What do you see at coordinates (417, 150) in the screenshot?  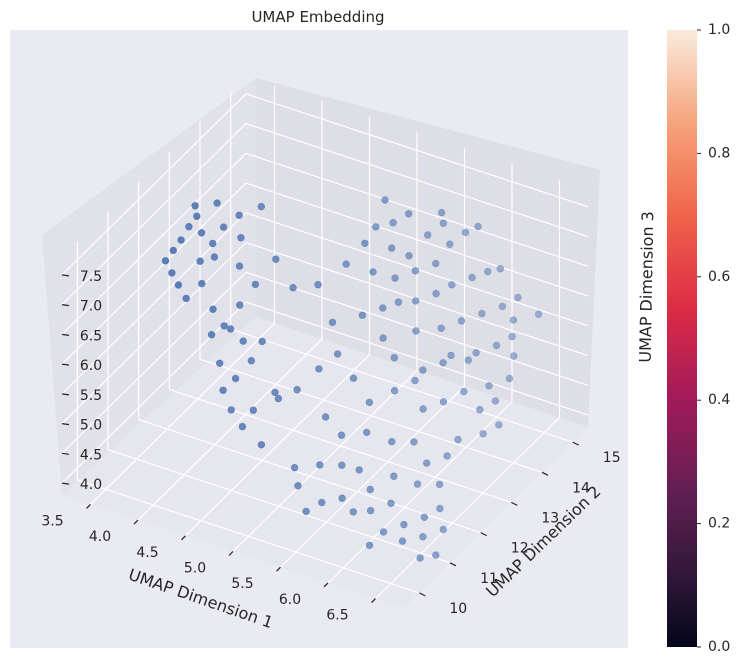 I see `z-gridline-left` at bounding box center [417, 150].